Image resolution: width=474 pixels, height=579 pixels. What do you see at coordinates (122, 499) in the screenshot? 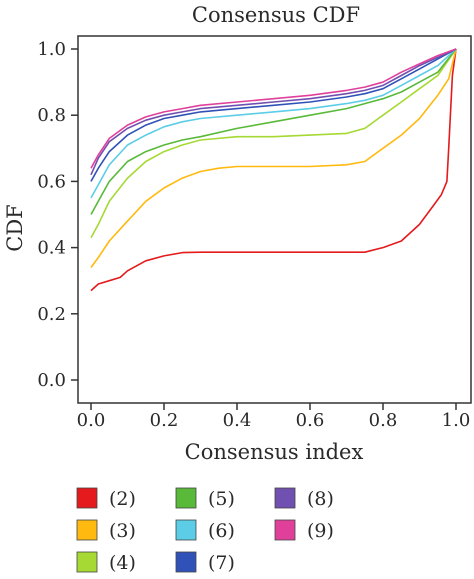
I see `legend-label: (2)` at bounding box center [122, 499].